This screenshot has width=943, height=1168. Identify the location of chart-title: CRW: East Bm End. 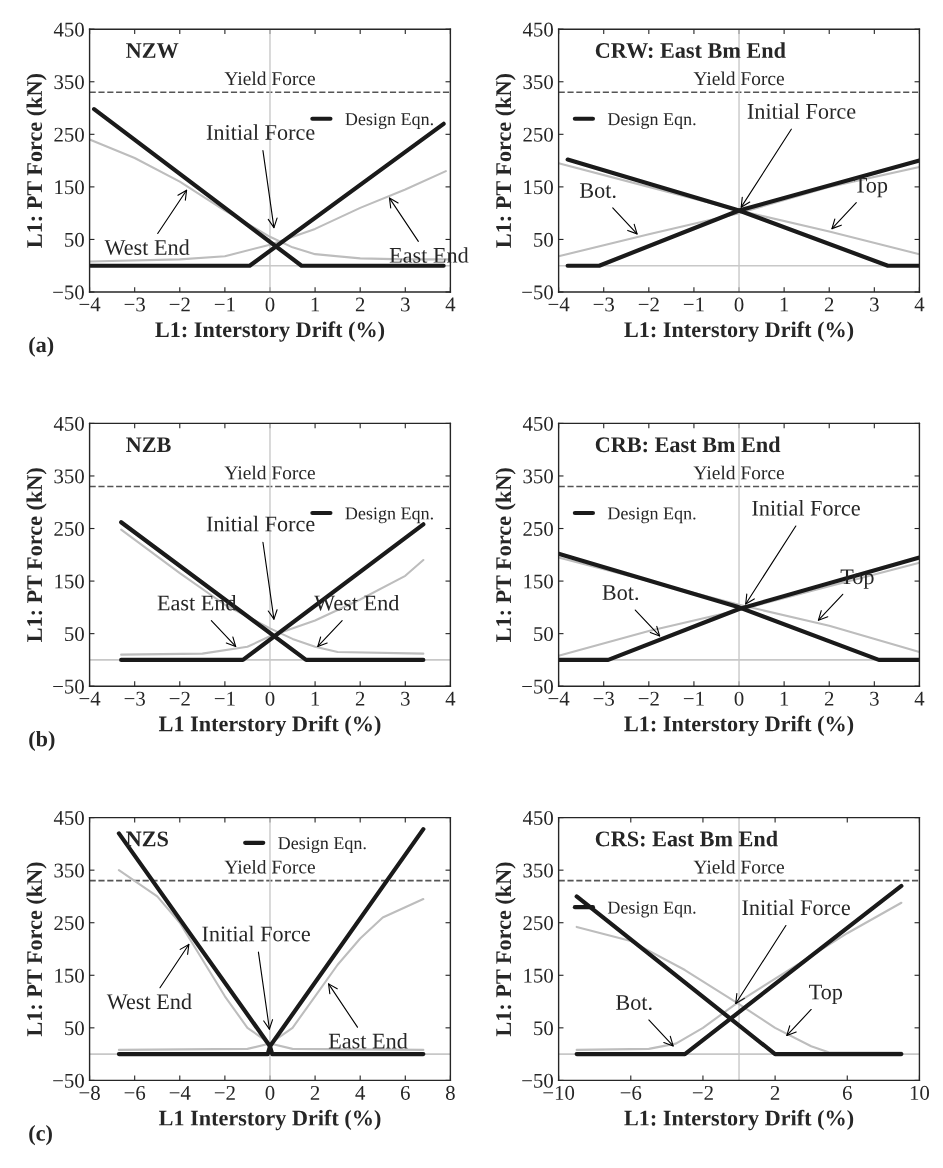
(690, 50).